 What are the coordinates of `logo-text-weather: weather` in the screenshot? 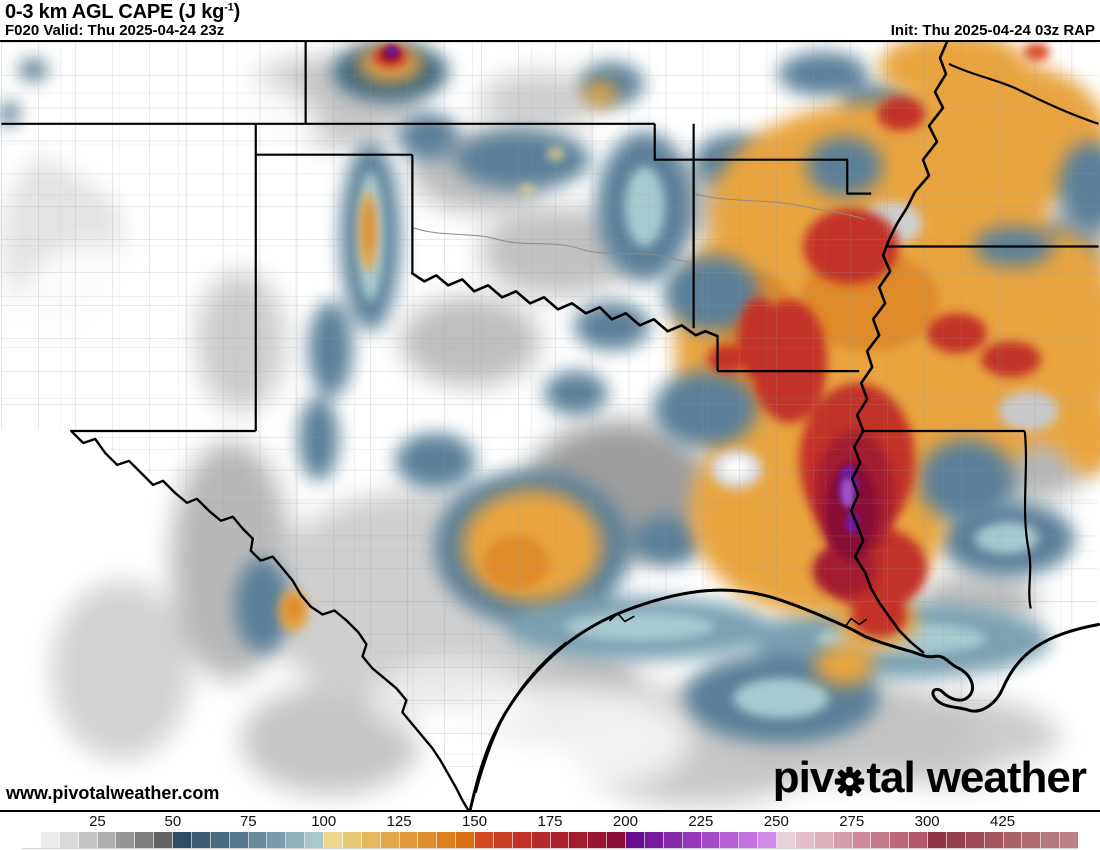 It's located at (1006, 777).